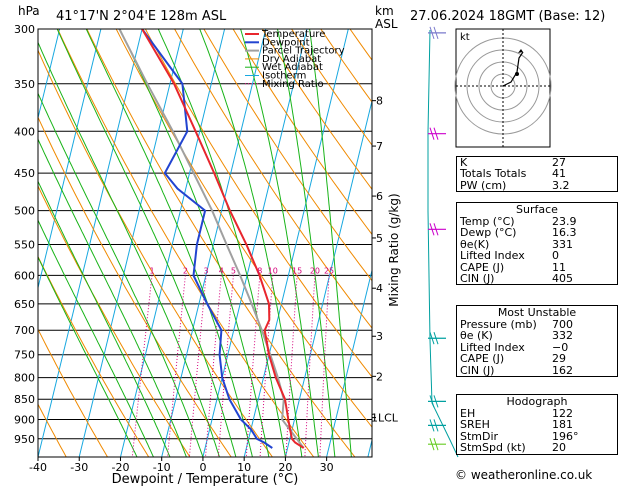  I want to click on mixing-ratio-label: 1, so click(151, 270).